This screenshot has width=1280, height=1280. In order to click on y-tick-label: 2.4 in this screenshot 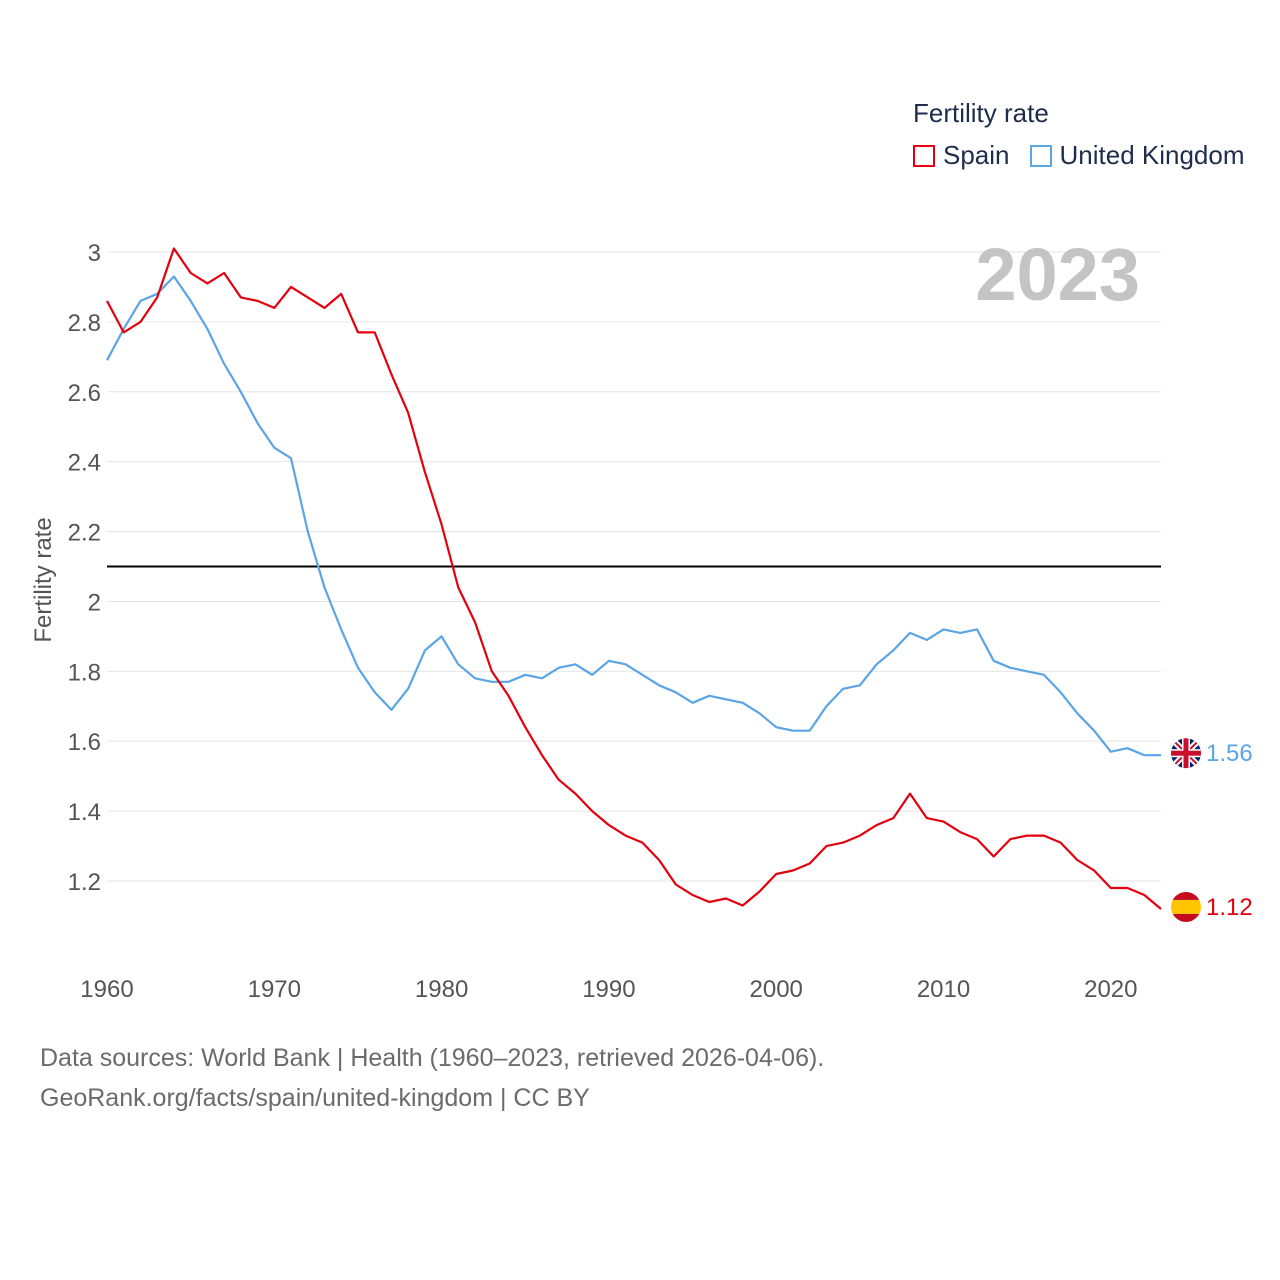, I will do `click(84, 463)`.